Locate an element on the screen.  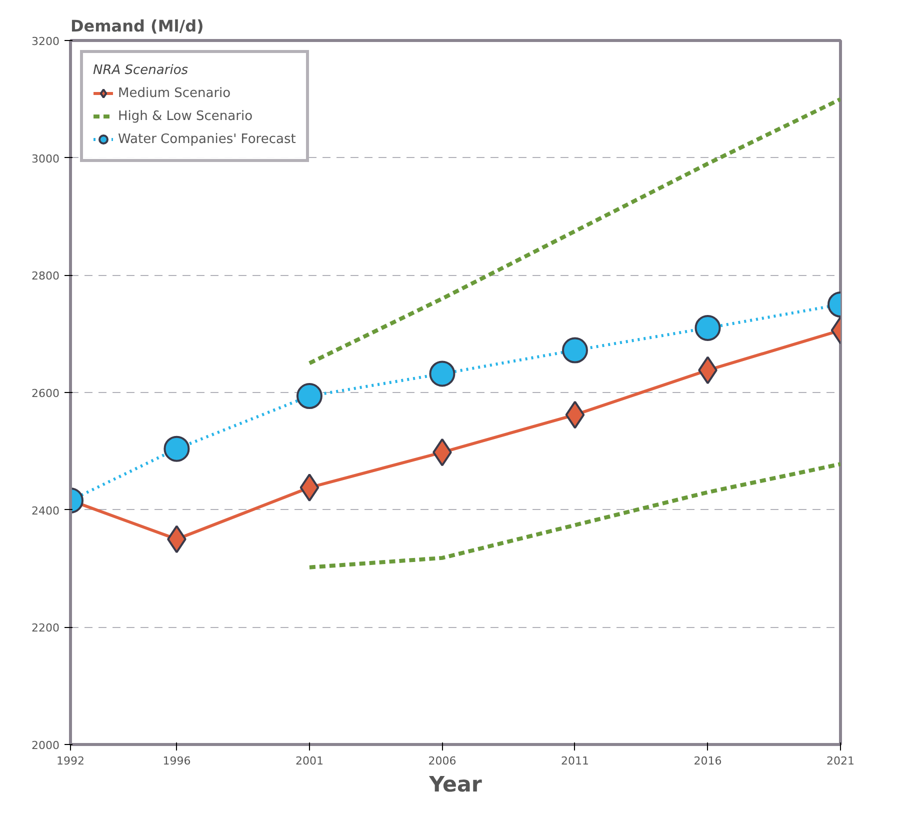
legend-label: Medium Scenario is located at coordinates (174, 93).